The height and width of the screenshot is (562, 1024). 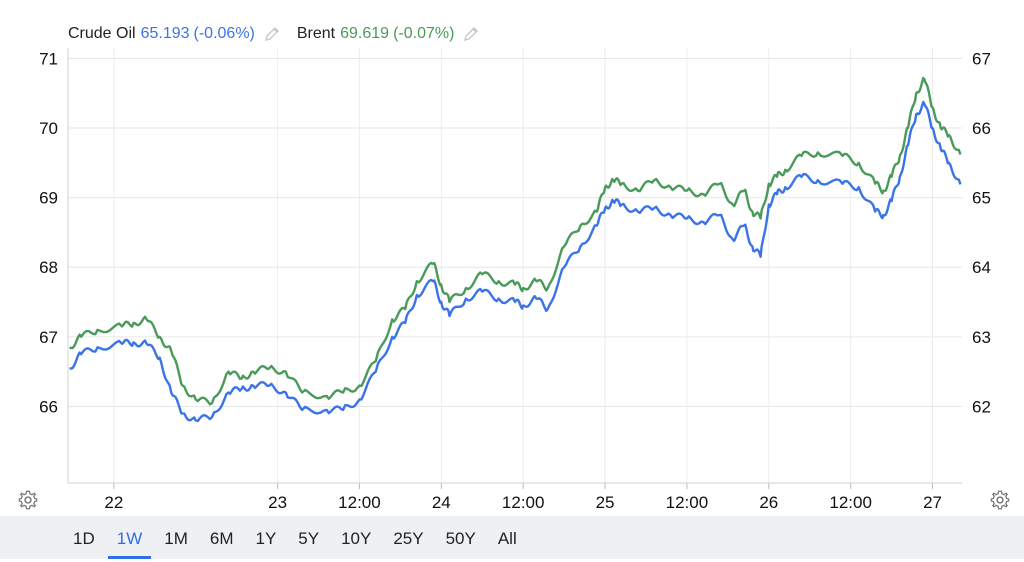 I want to click on y-tick-label-right: 66, so click(x=981, y=128).